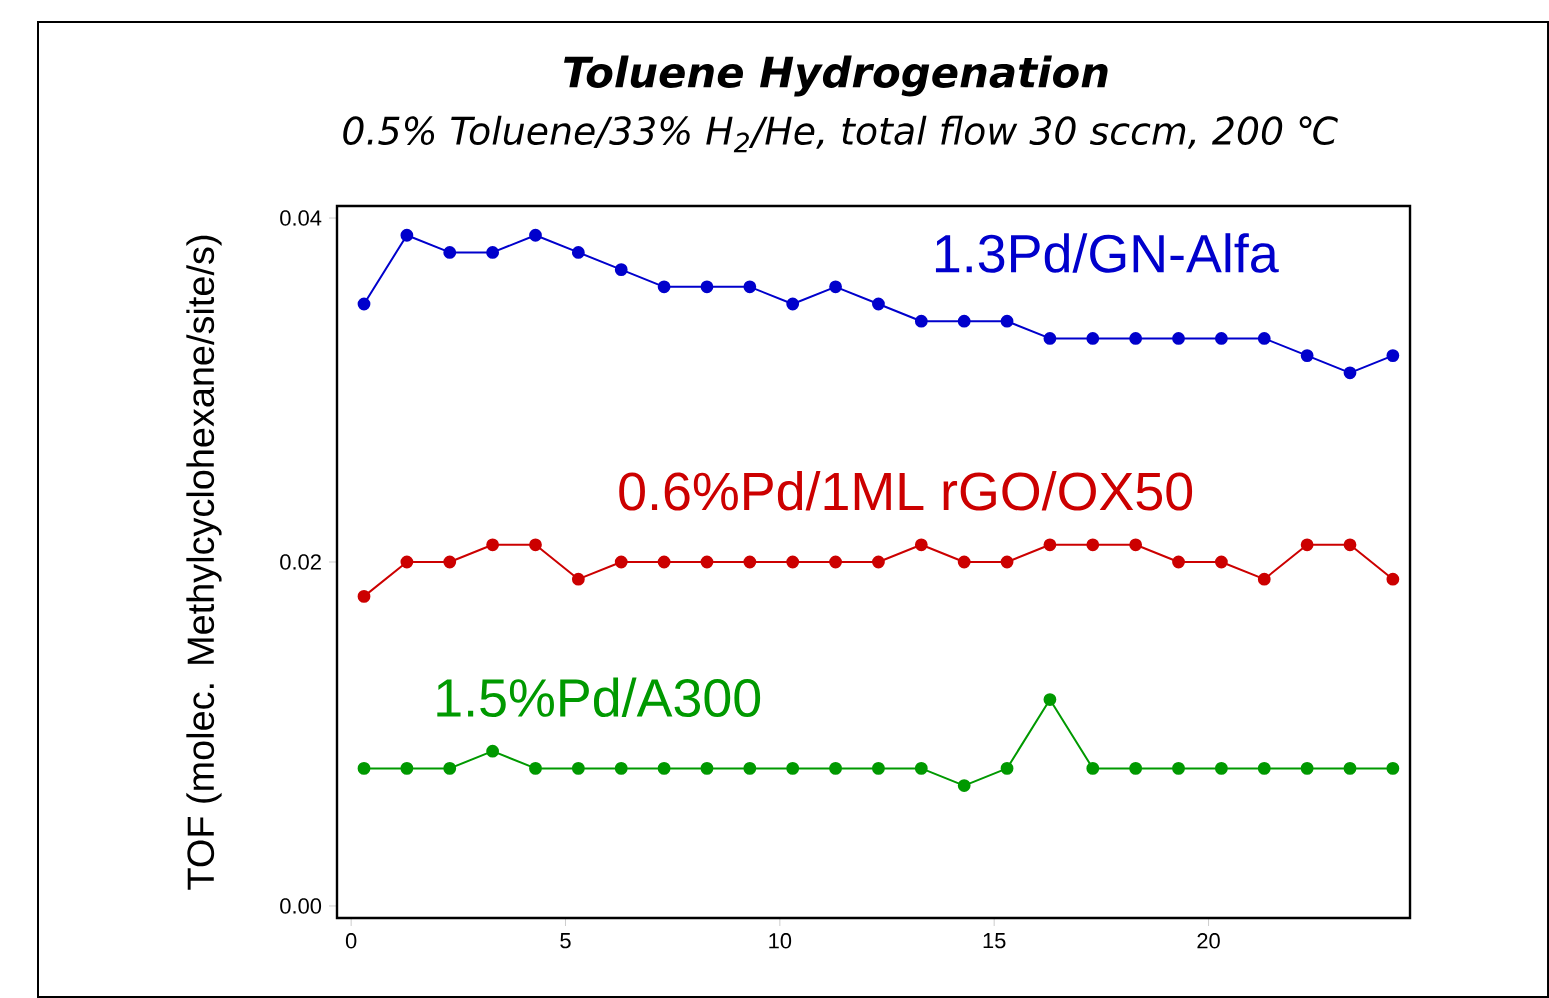  Describe the element at coordinates (780, 941) in the screenshot. I see `x-tick-label: 10` at that location.